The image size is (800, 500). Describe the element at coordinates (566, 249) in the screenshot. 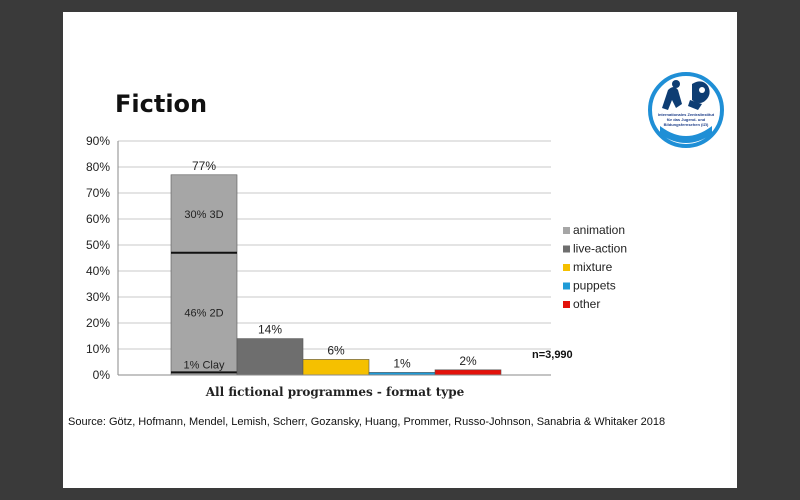

I see `legend-swatch-live-action` at that location.